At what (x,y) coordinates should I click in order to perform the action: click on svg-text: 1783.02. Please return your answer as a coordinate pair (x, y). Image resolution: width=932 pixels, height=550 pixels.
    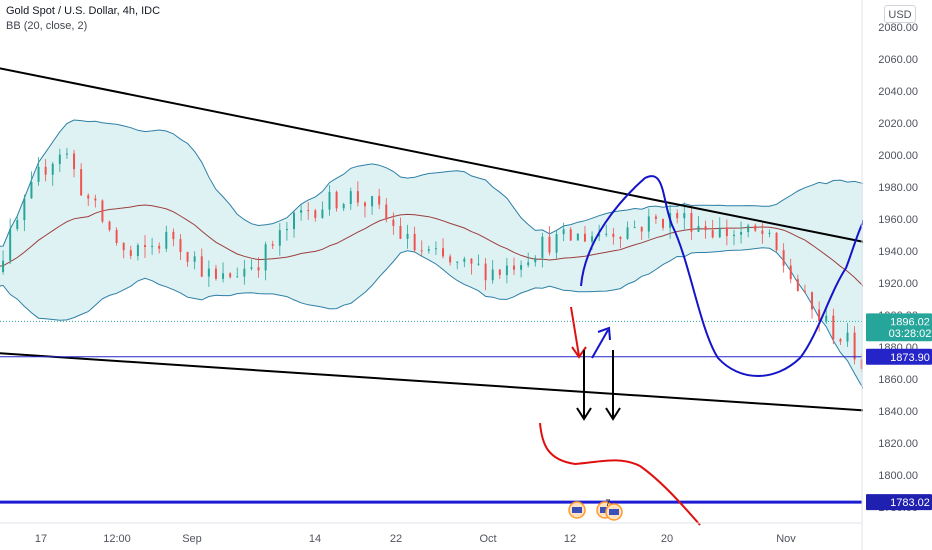
    Looking at the image, I should click on (910, 503).